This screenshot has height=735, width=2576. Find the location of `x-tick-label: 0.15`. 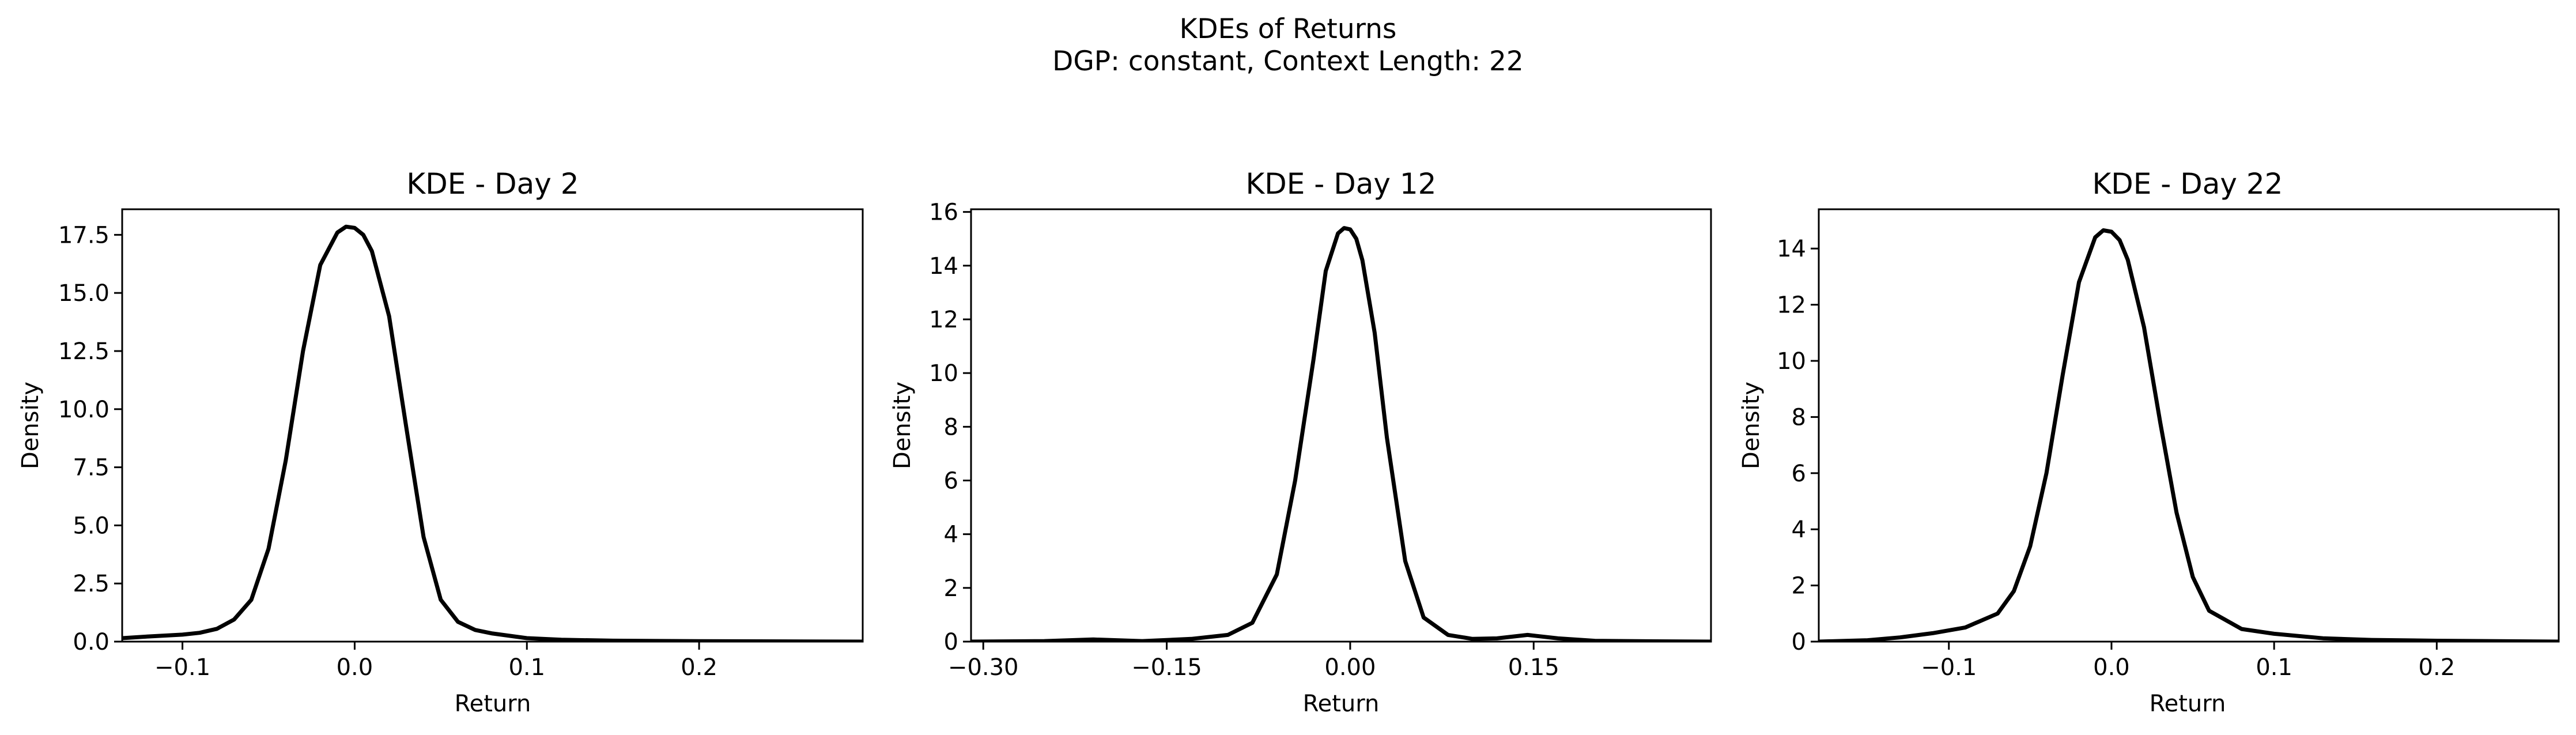

x-tick-label: 0.15 is located at coordinates (1533, 667).